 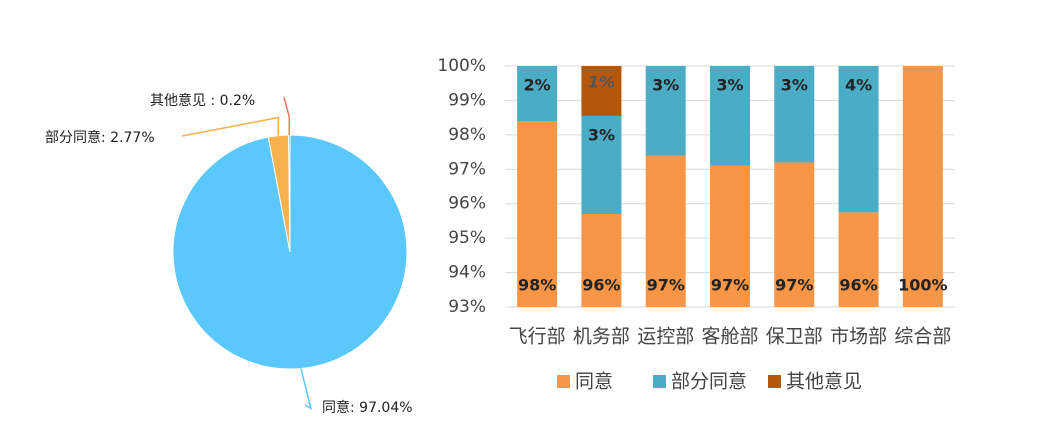 What do you see at coordinates (537, 285) in the screenshot?
I see `data-label: 98%` at bounding box center [537, 285].